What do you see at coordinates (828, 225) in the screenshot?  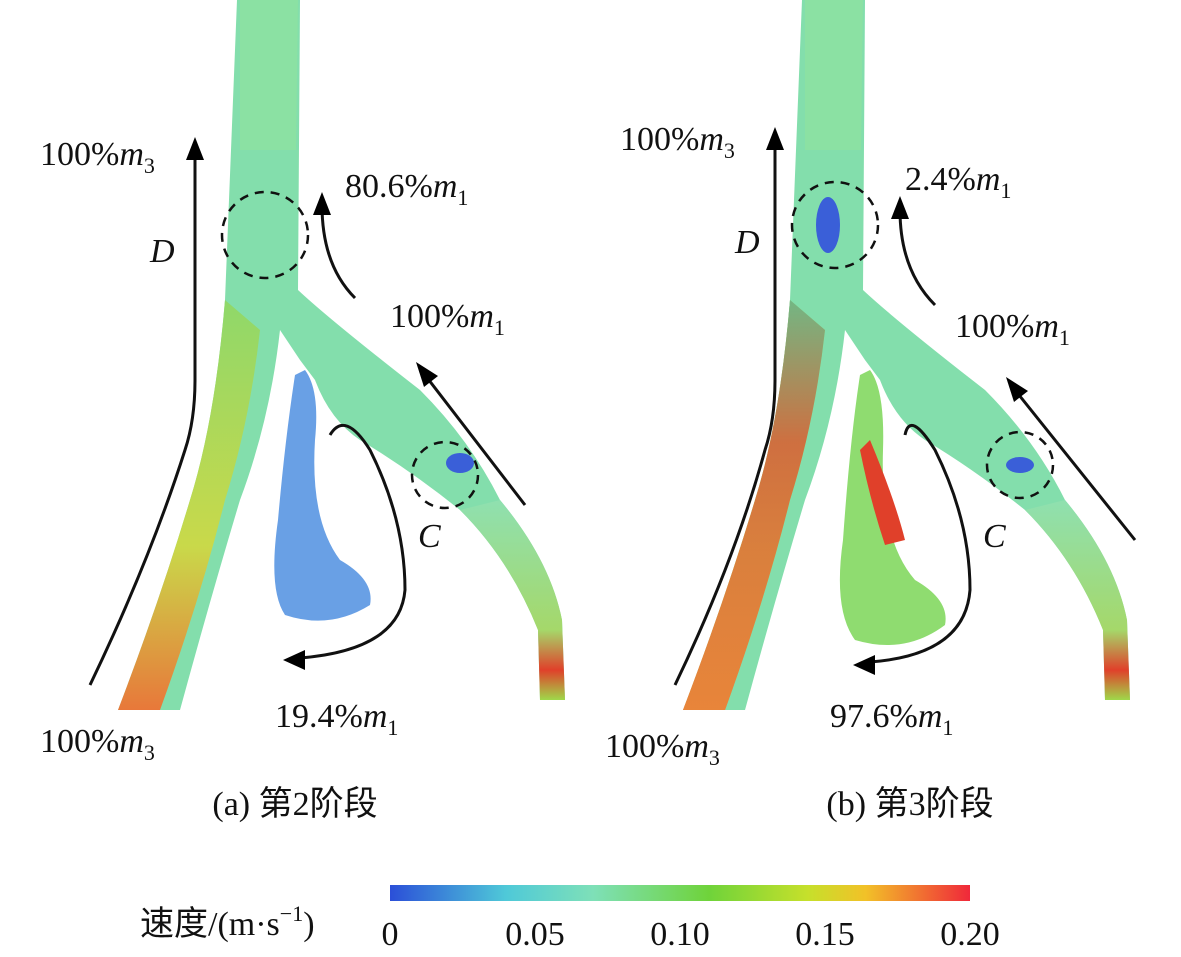 I see `vortex-b1` at bounding box center [828, 225].